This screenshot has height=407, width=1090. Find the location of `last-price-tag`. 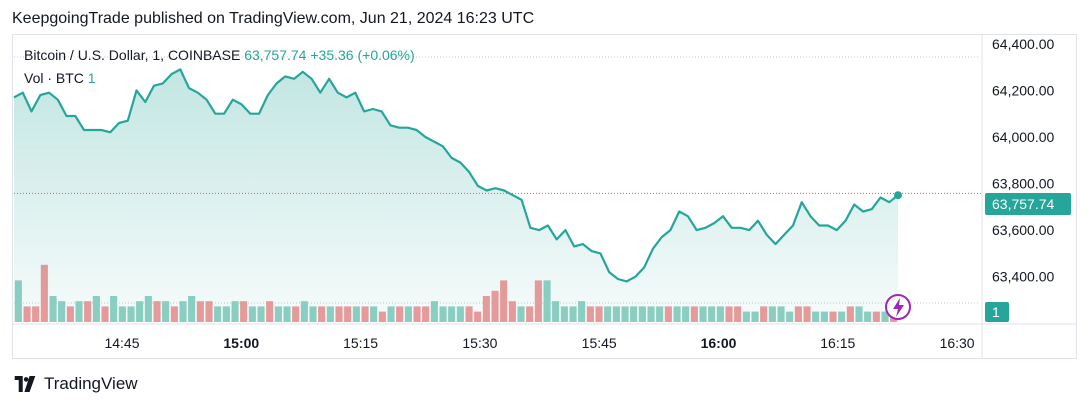

last-price-tag is located at coordinates (1028, 204).